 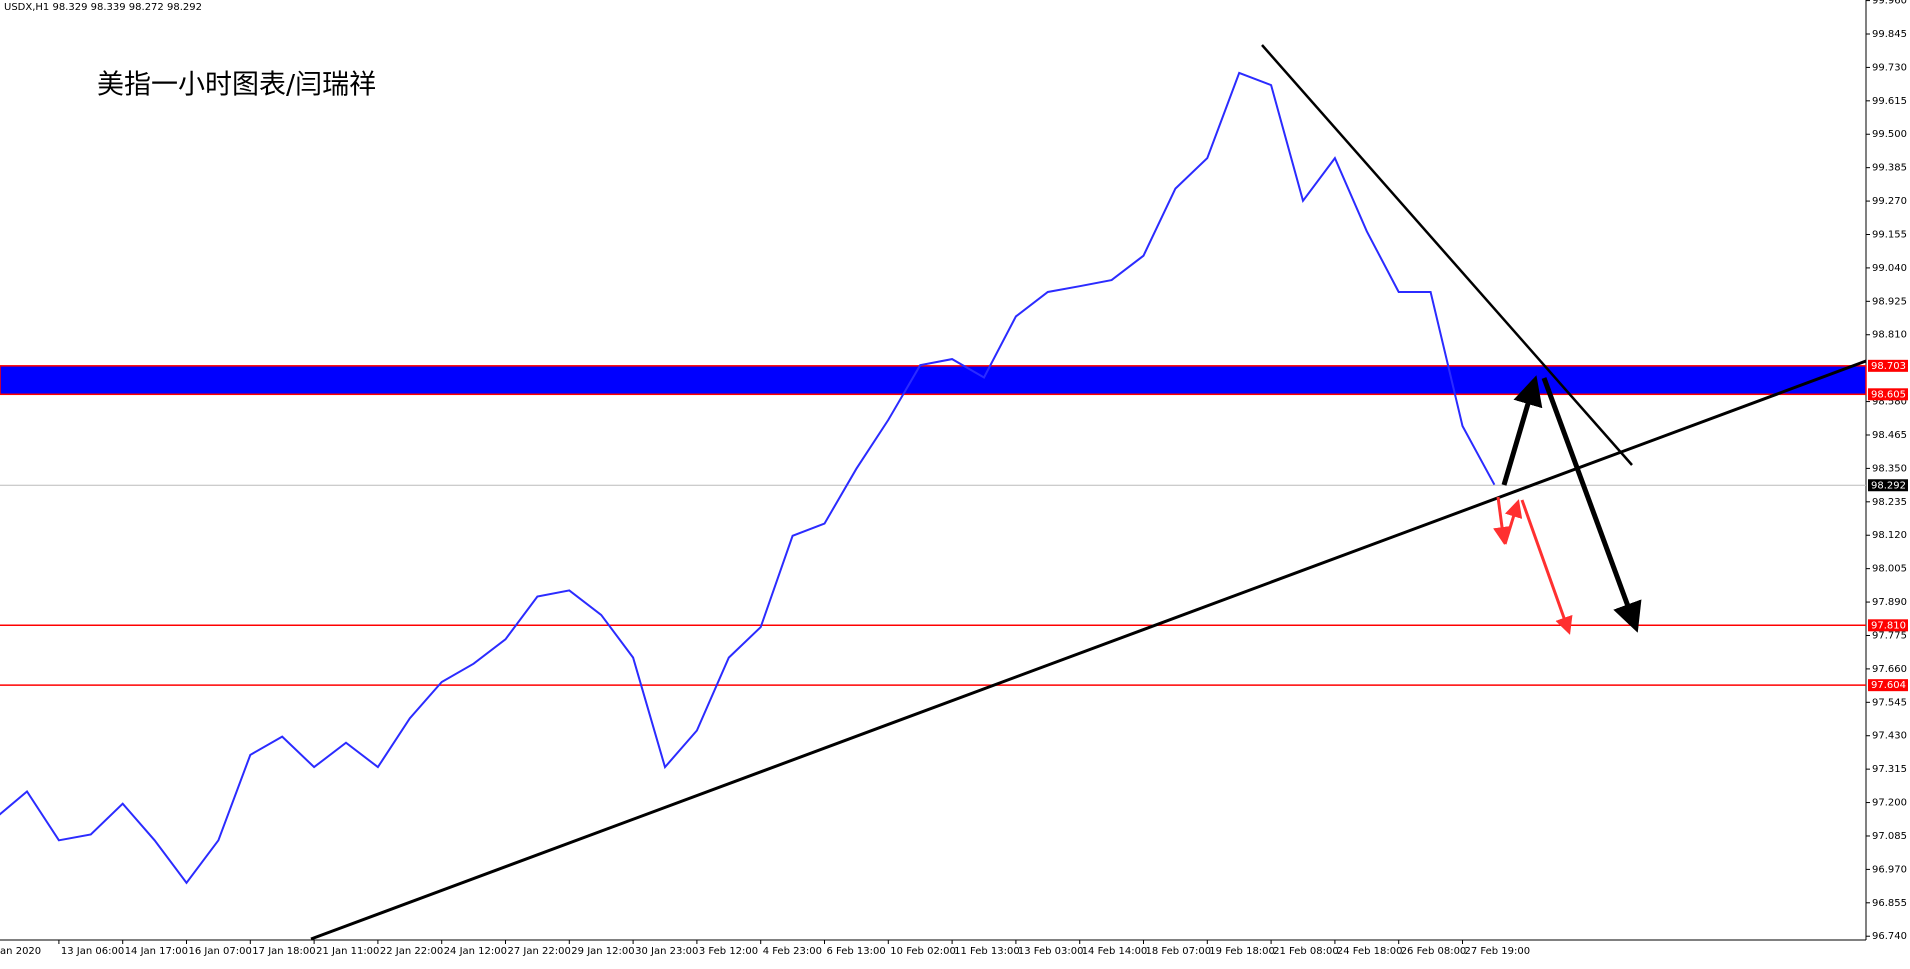 What do you see at coordinates (1498, 951) in the screenshot?
I see `x-tick-label: 27 Feb 19:00` at bounding box center [1498, 951].